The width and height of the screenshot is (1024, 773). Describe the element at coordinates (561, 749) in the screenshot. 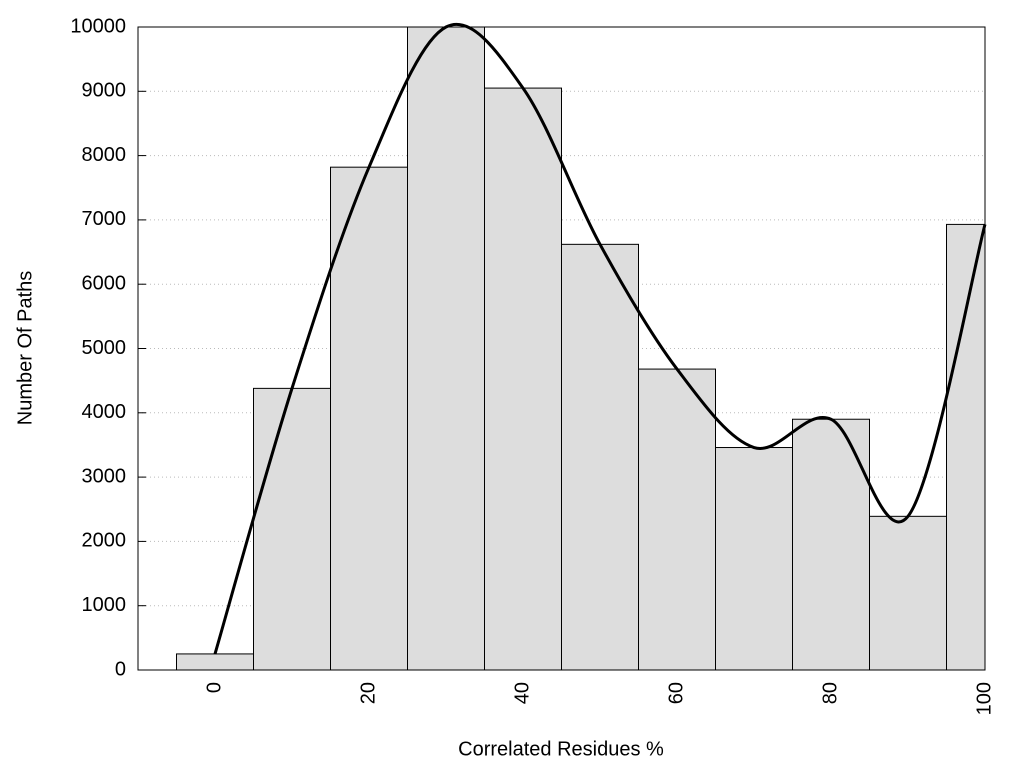

I see `x-axis-label: Correlated Residues %` at that location.